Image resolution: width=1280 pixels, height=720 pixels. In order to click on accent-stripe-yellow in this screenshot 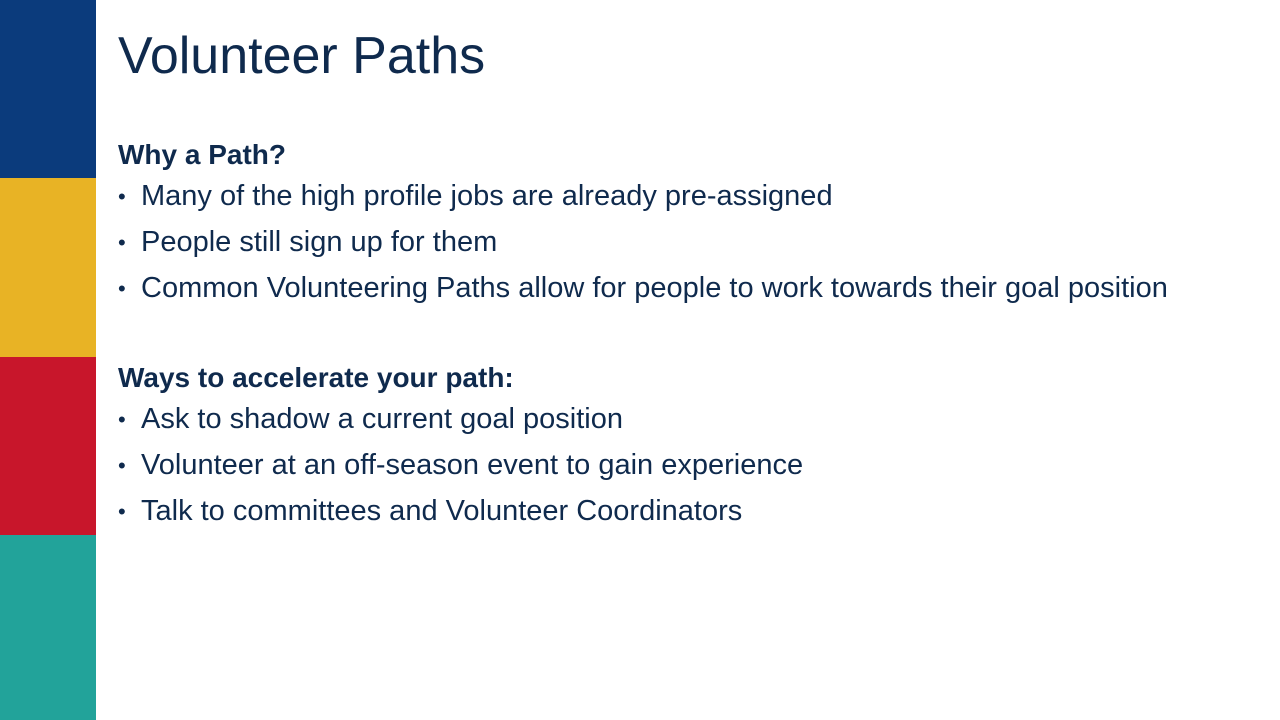, I will do `click(48, 267)`.